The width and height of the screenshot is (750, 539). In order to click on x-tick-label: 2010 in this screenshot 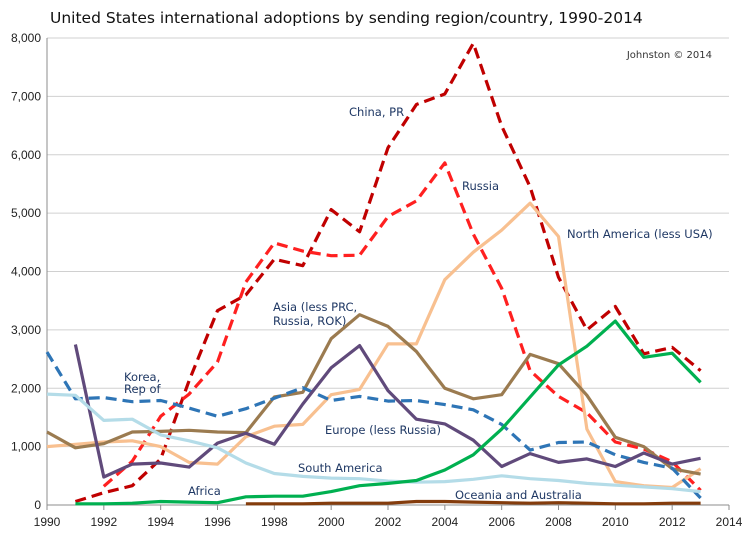, I will do `click(615, 522)`.